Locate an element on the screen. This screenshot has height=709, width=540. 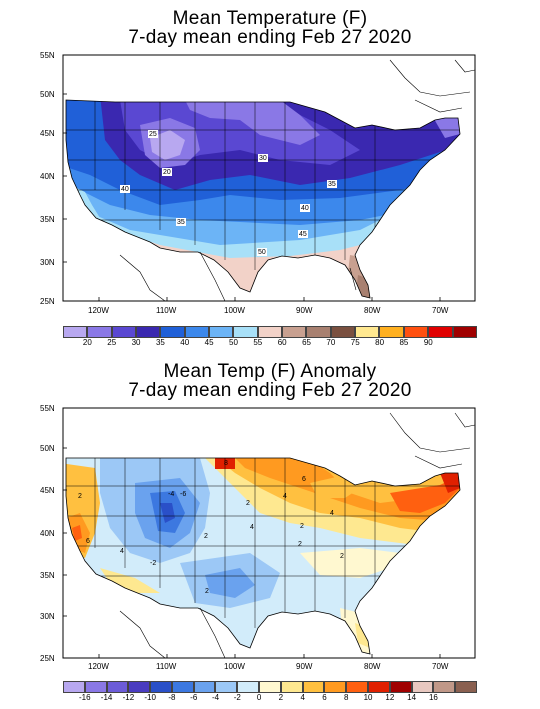
legend-label: 65 is located at coordinates (306, 342).